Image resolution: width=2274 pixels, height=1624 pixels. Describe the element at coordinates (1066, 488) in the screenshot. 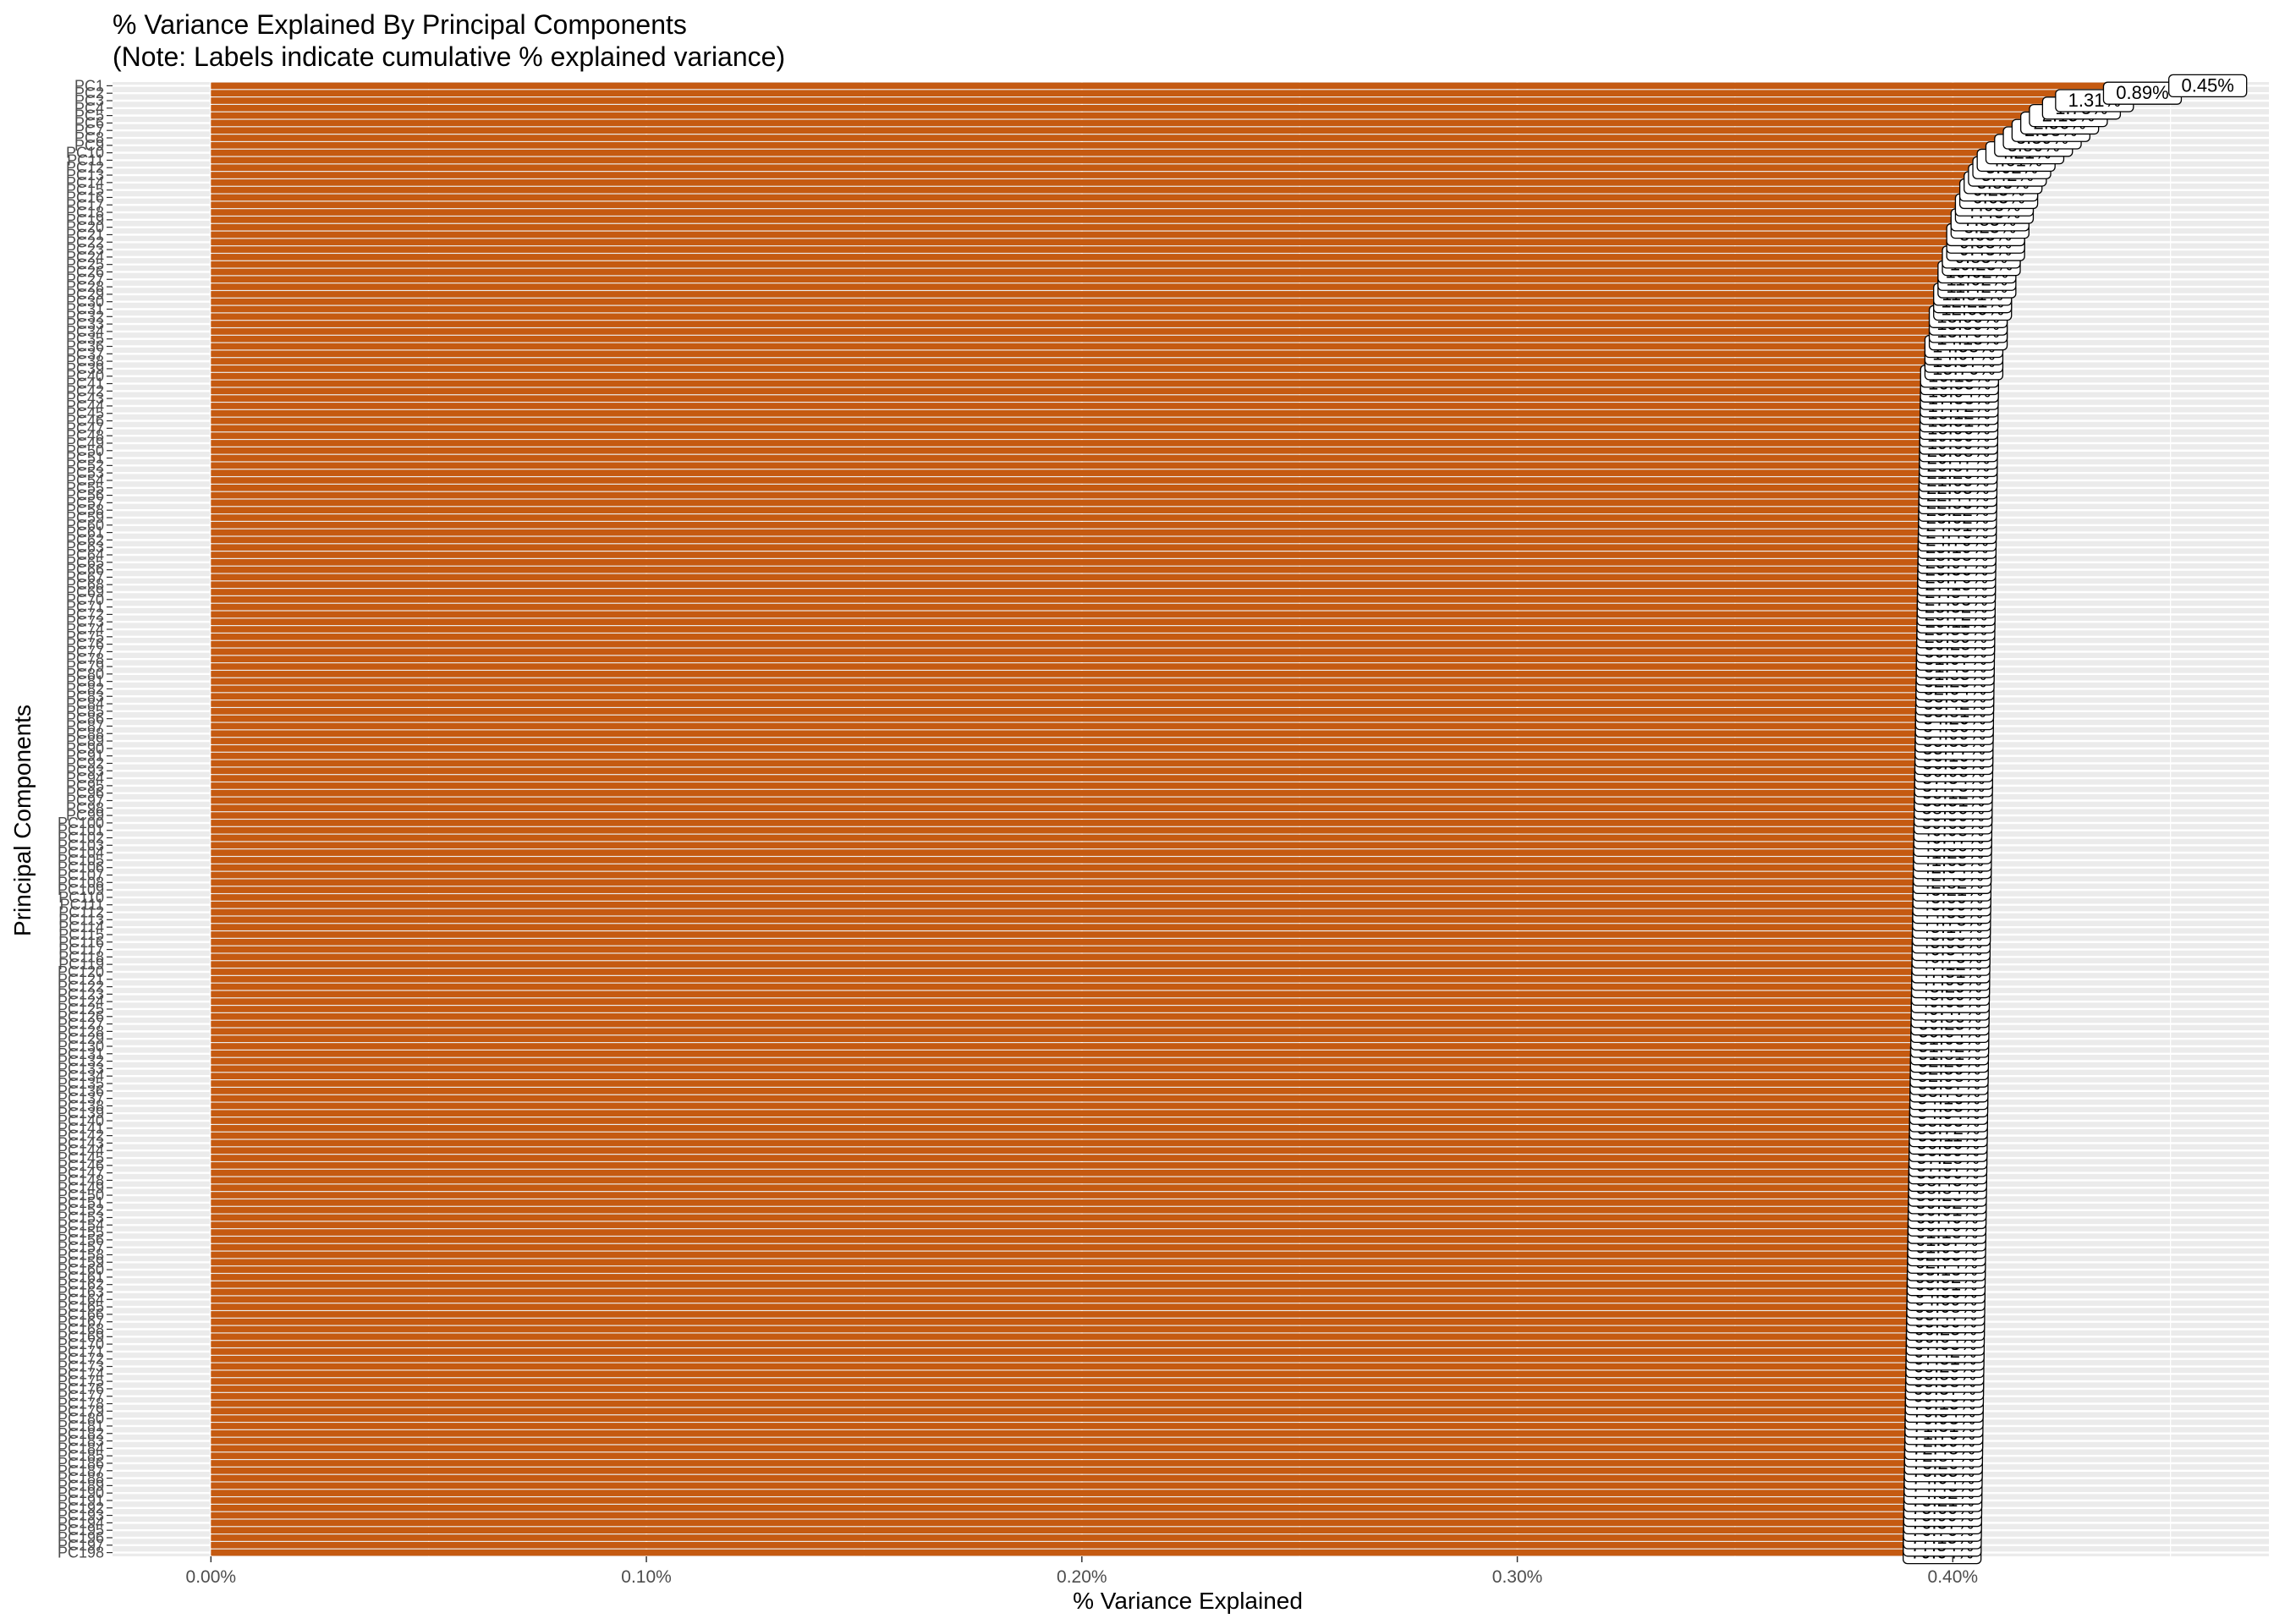

I see `bar-pc55` at that location.